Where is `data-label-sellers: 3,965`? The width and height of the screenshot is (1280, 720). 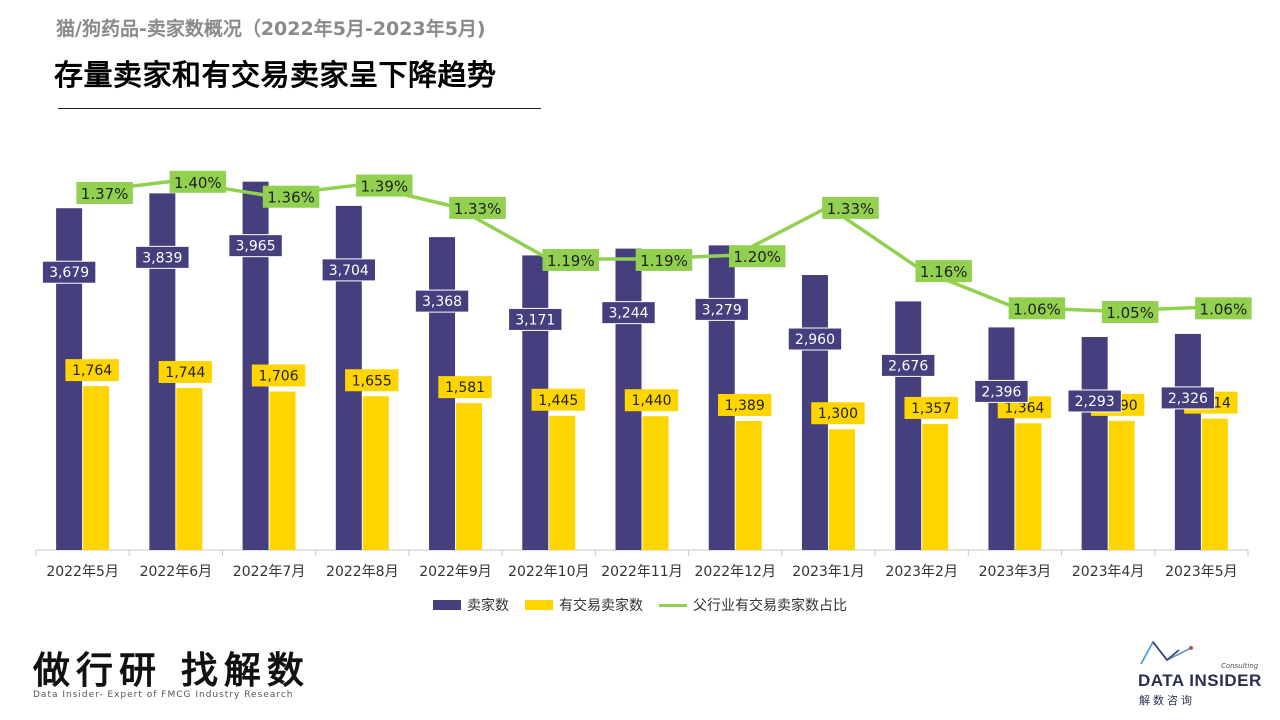 data-label-sellers: 3,965 is located at coordinates (256, 247).